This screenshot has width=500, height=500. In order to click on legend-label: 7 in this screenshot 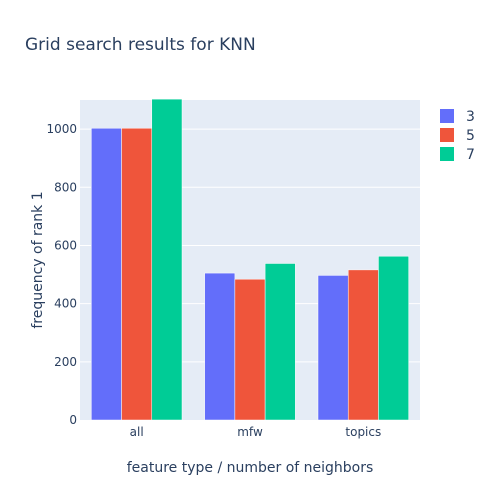, I will do `click(470, 155)`.